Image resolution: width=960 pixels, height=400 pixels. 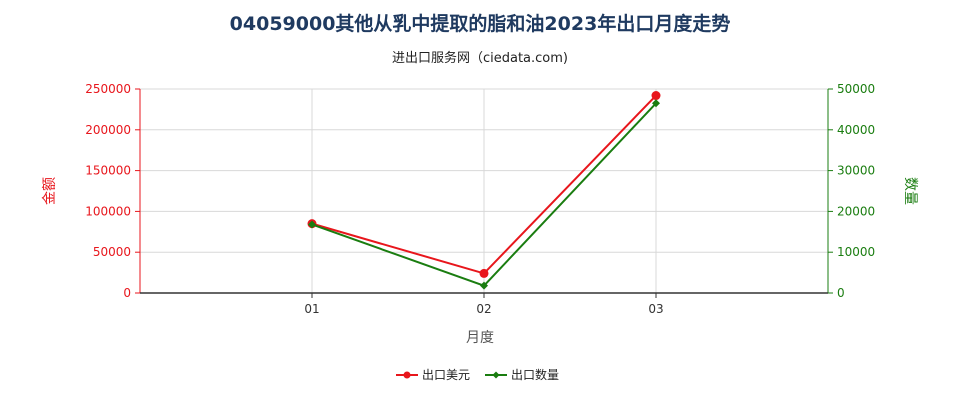 I want to click on y-right-tick-label: 40000, so click(x=856, y=130).